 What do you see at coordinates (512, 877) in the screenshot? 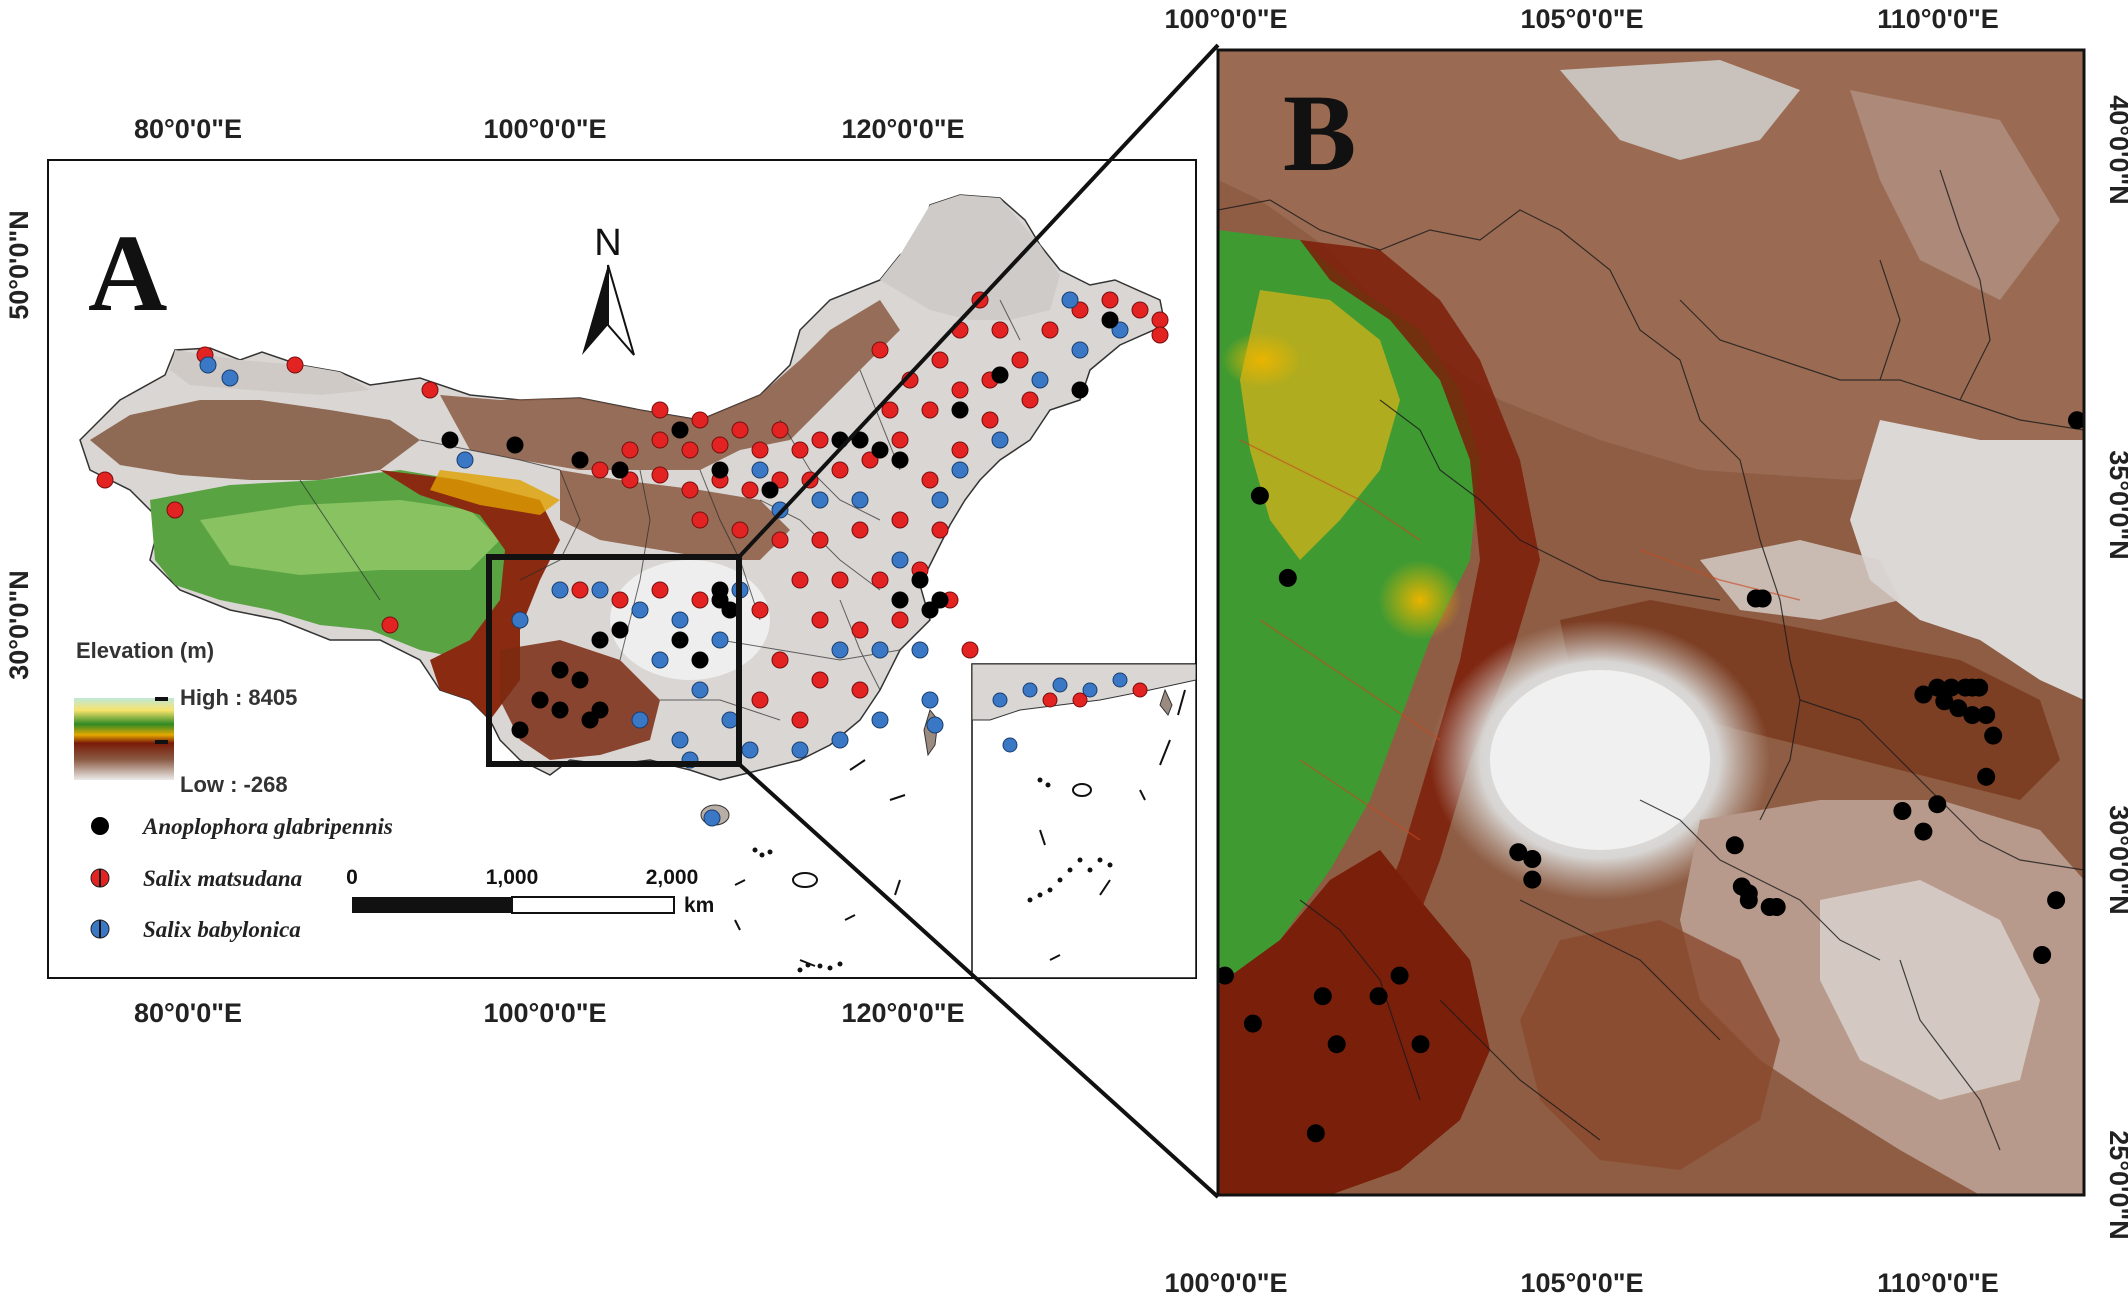
I see `scale-label: 1,000` at bounding box center [512, 877].